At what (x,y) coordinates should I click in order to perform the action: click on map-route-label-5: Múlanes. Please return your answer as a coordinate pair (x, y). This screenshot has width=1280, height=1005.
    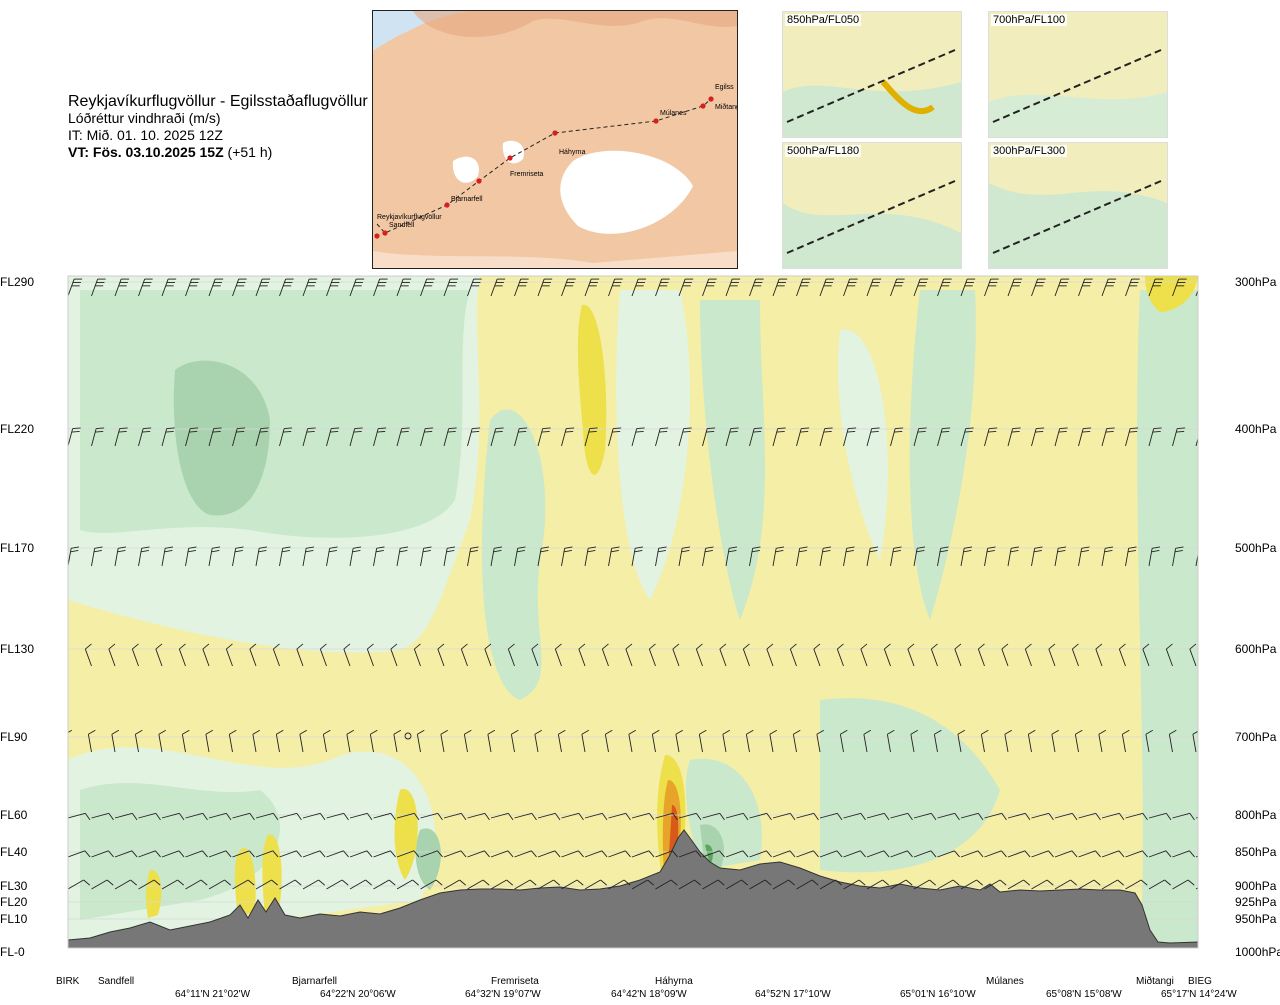
    Looking at the image, I should click on (673, 113).